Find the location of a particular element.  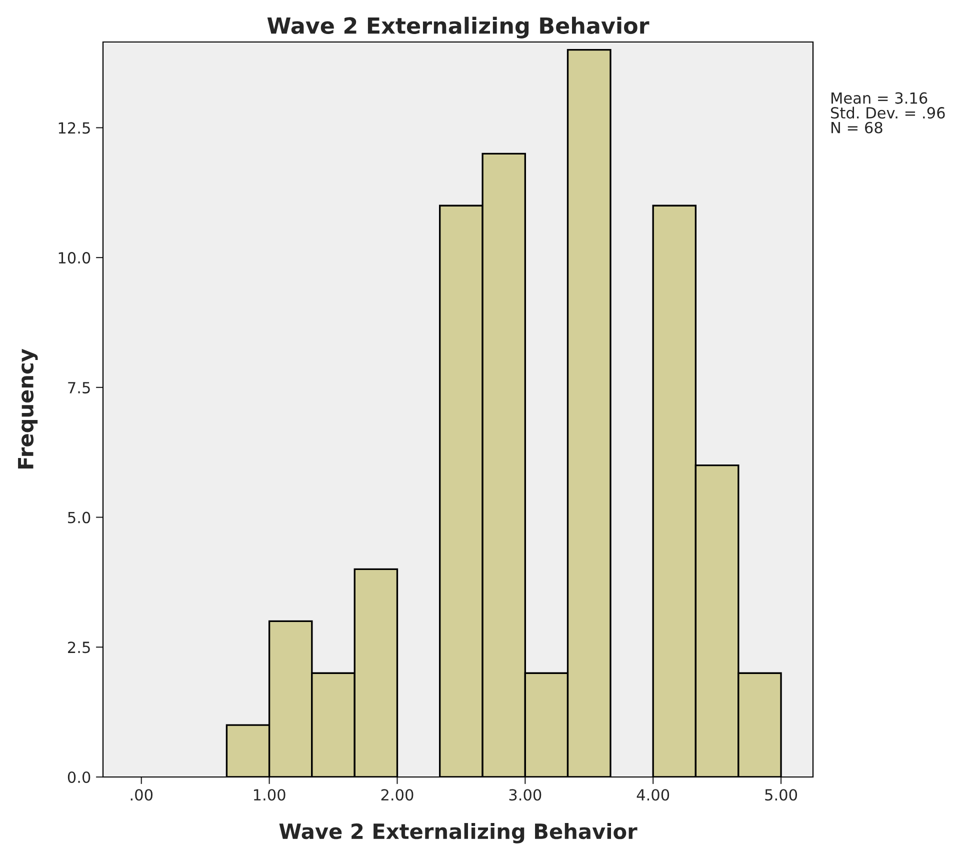

x-tick-label: 5.00 is located at coordinates (781, 795).